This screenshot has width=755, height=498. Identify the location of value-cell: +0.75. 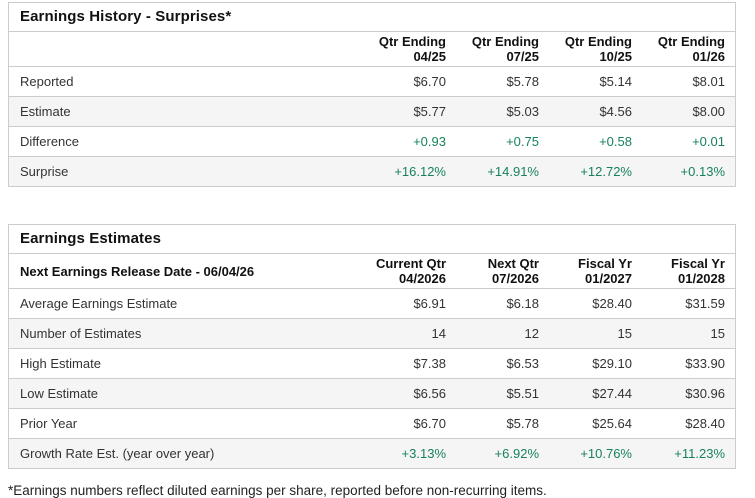
(502, 141).